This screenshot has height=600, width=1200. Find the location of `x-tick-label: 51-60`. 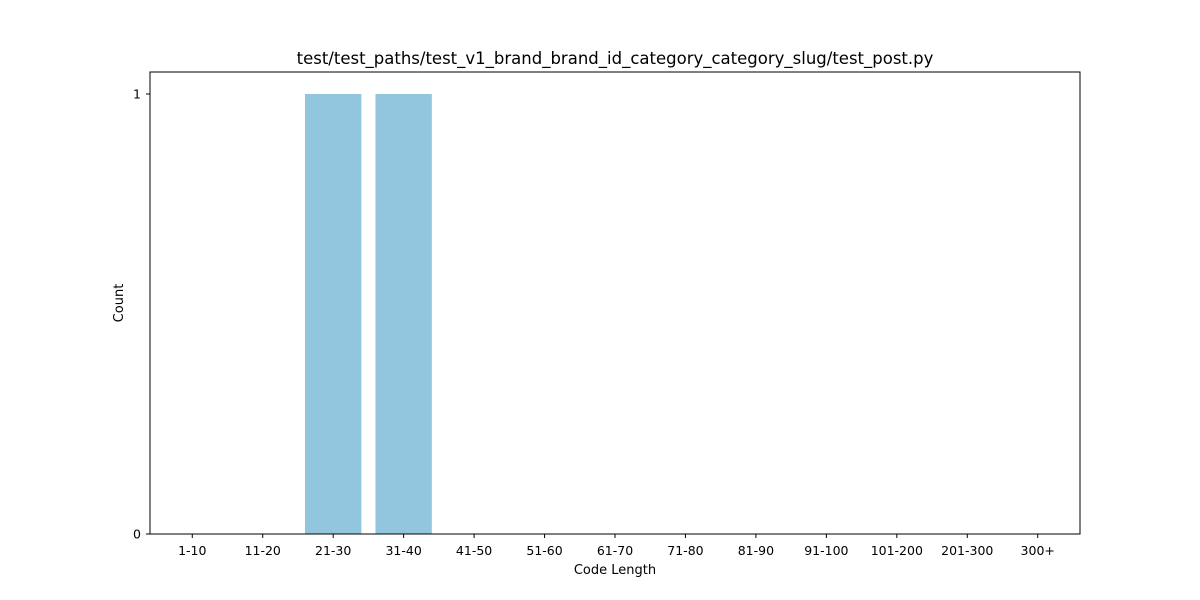

x-tick-label: 51-60 is located at coordinates (544, 550).